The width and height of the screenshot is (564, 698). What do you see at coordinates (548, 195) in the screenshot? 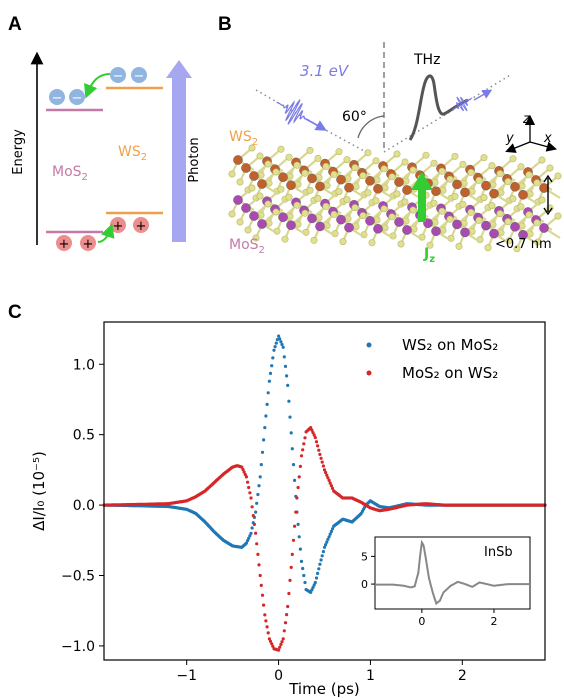
I see `thickness-marker` at bounding box center [548, 195].